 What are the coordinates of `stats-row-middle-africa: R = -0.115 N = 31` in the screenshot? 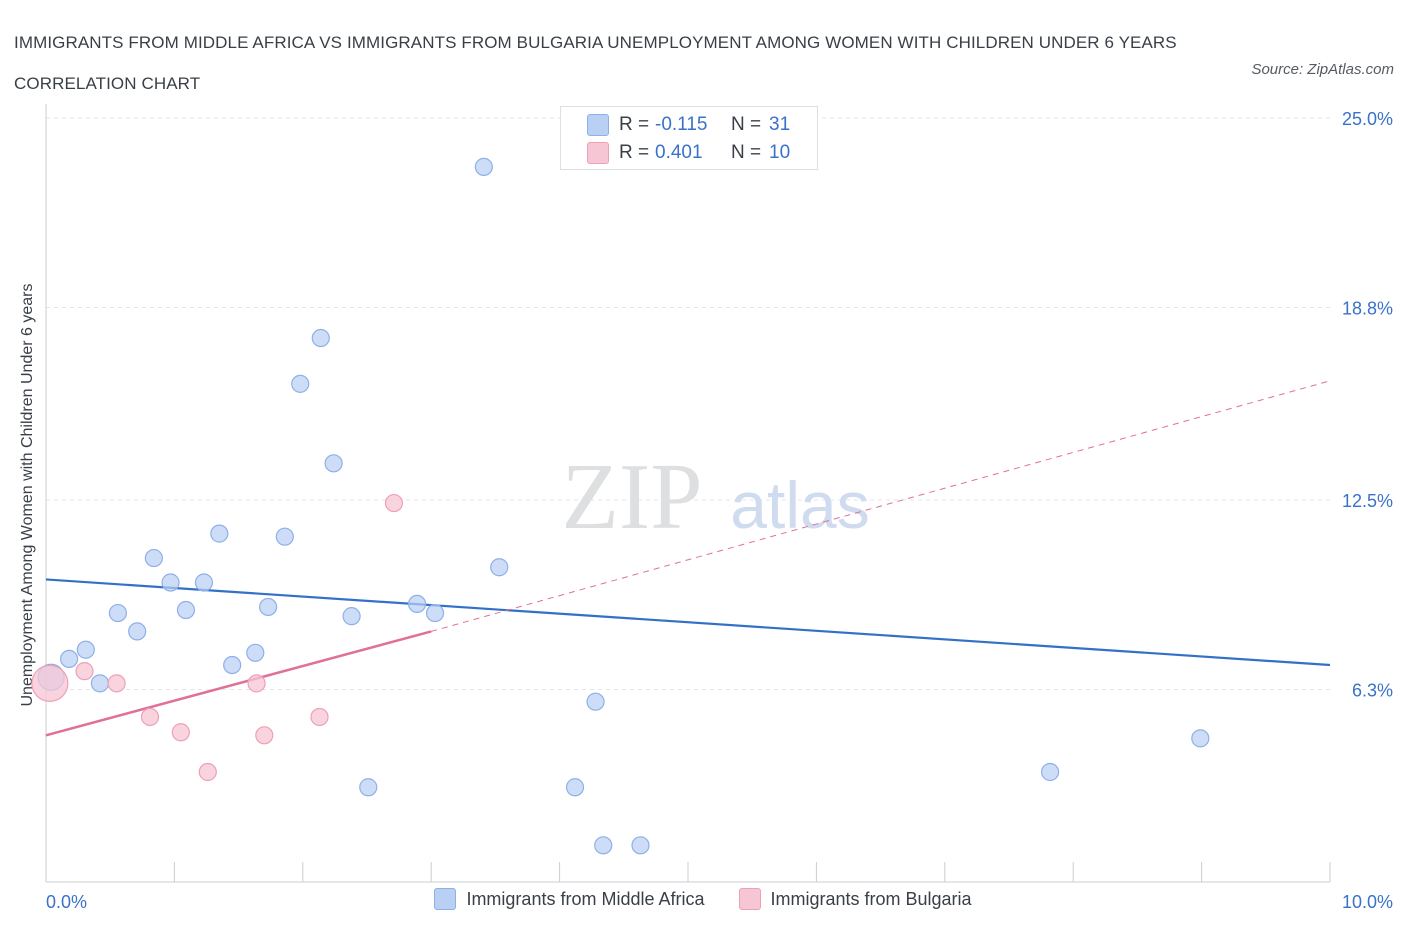 It's located at (688, 125).